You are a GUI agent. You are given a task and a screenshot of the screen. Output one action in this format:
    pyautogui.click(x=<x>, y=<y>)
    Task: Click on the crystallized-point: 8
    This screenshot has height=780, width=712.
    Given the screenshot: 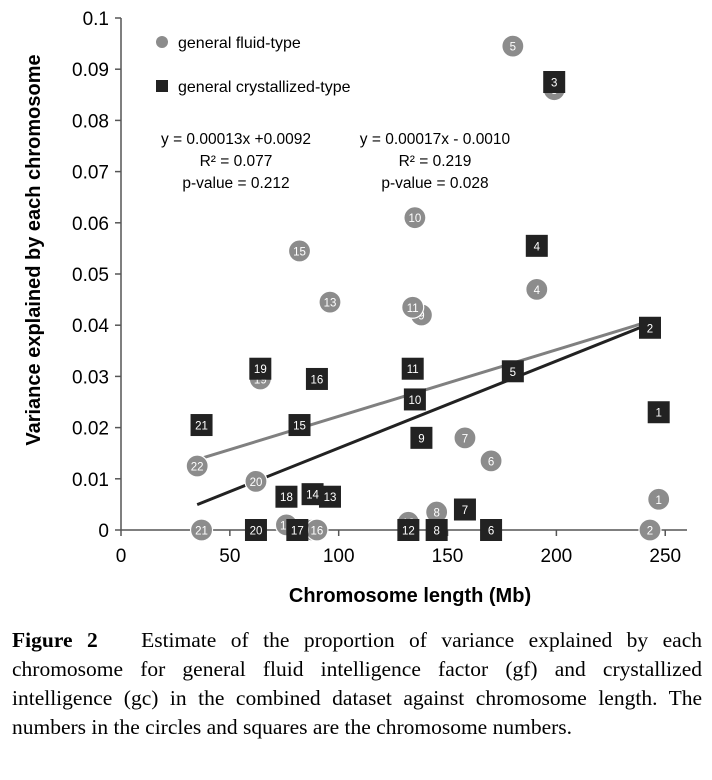 What is the action you would take?
    pyautogui.click(x=436, y=530)
    